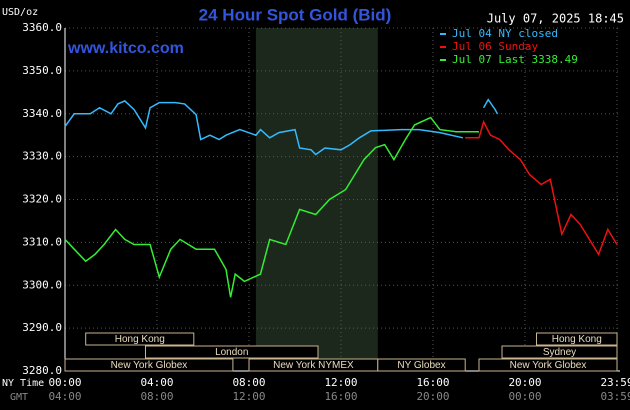 Image resolution: width=630 pixels, height=410 pixels. I want to click on y-tick-label: 3280.0, so click(42, 370).